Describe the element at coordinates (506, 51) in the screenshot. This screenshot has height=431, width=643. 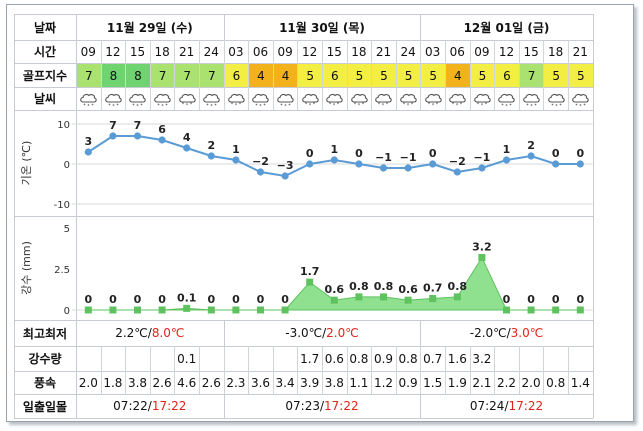
I see `hour-label: 12` at that location.